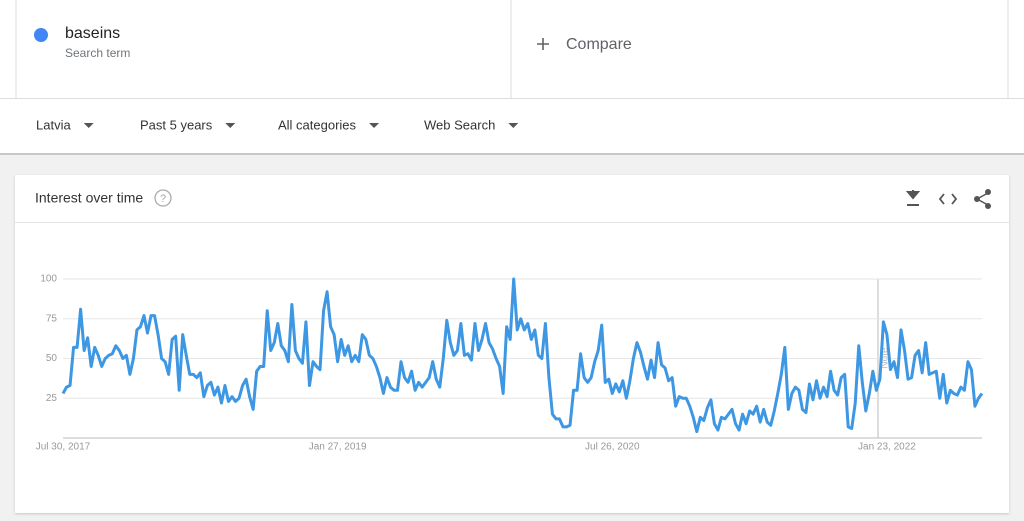 The image size is (1024, 521). What do you see at coordinates (599, 44) in the screenshot?
I see `compare-label: Compare` at bounding box center [599, 44].